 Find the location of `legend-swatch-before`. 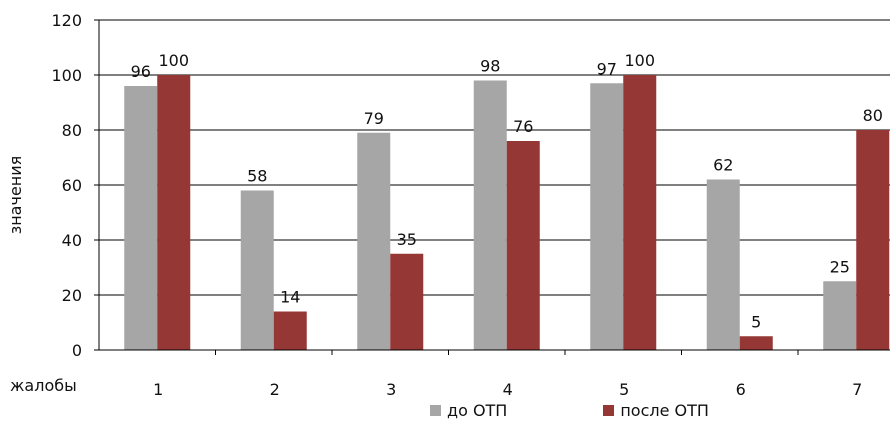

legend-swatch-before is located at coordinates (435, 410).